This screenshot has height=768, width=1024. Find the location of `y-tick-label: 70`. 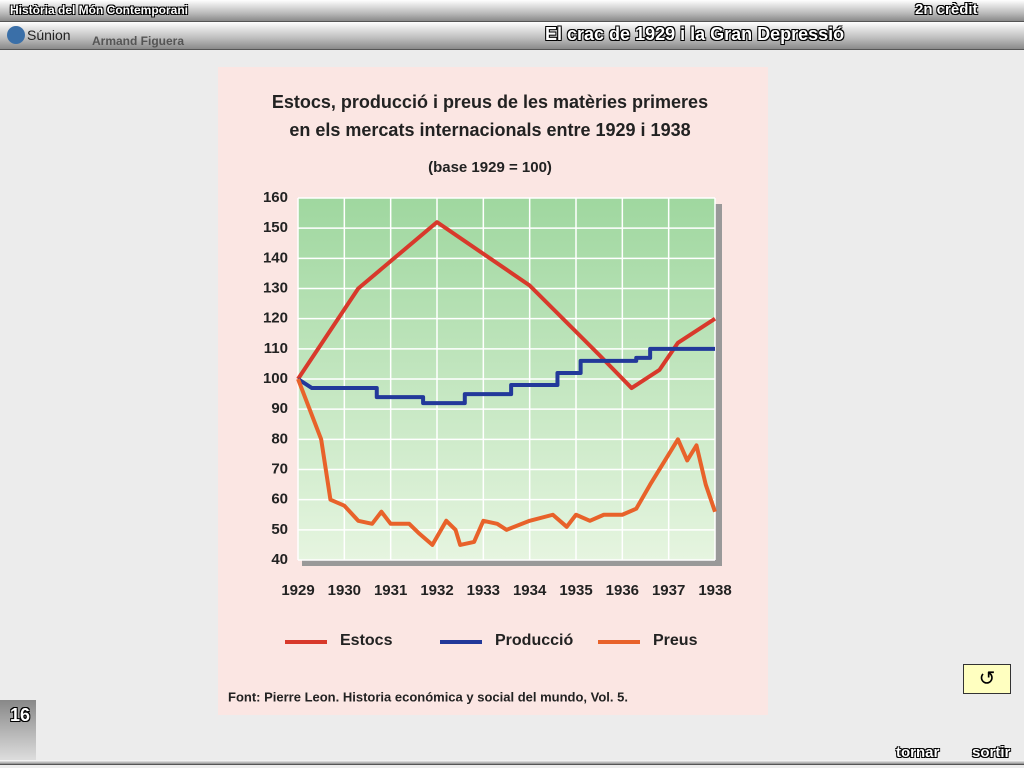

y-tick-label: 70 is located at coordinates (279, 468).